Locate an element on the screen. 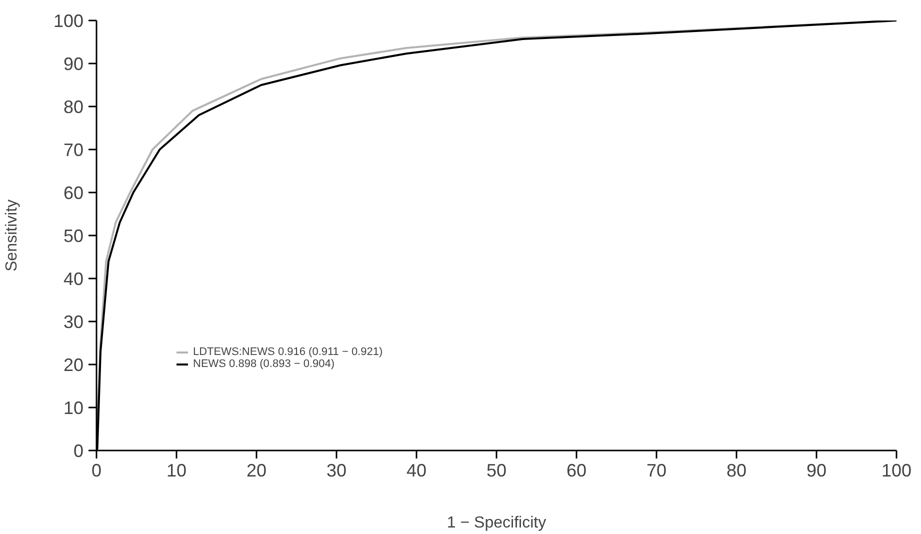 This screenshot has height=534, width=921. y-tick-label: 90 is located at coordinates (73, 64).